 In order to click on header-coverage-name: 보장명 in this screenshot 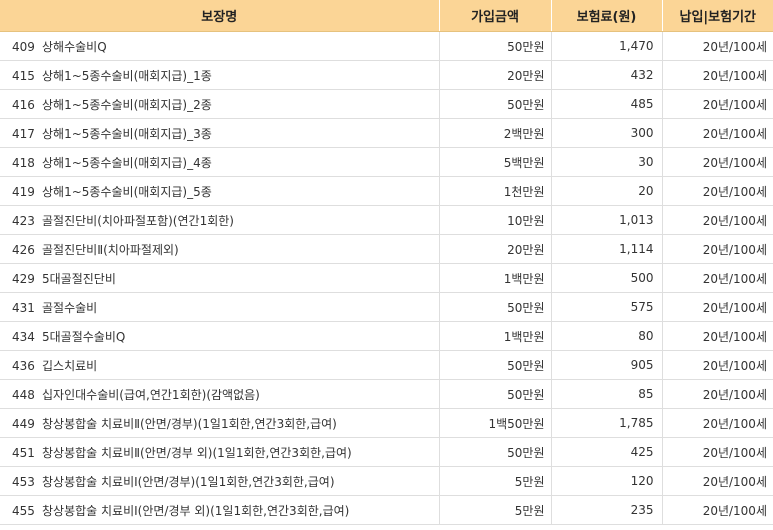, I will do `click(220, 16)`.